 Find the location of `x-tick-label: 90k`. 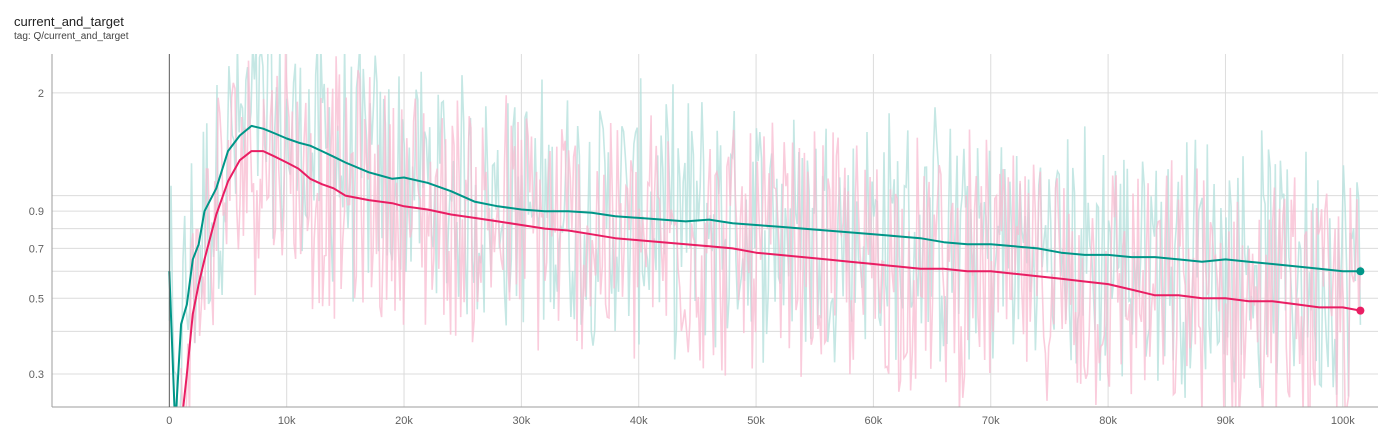

x-tick-label: 90k is located at coordinates (1226, 421).